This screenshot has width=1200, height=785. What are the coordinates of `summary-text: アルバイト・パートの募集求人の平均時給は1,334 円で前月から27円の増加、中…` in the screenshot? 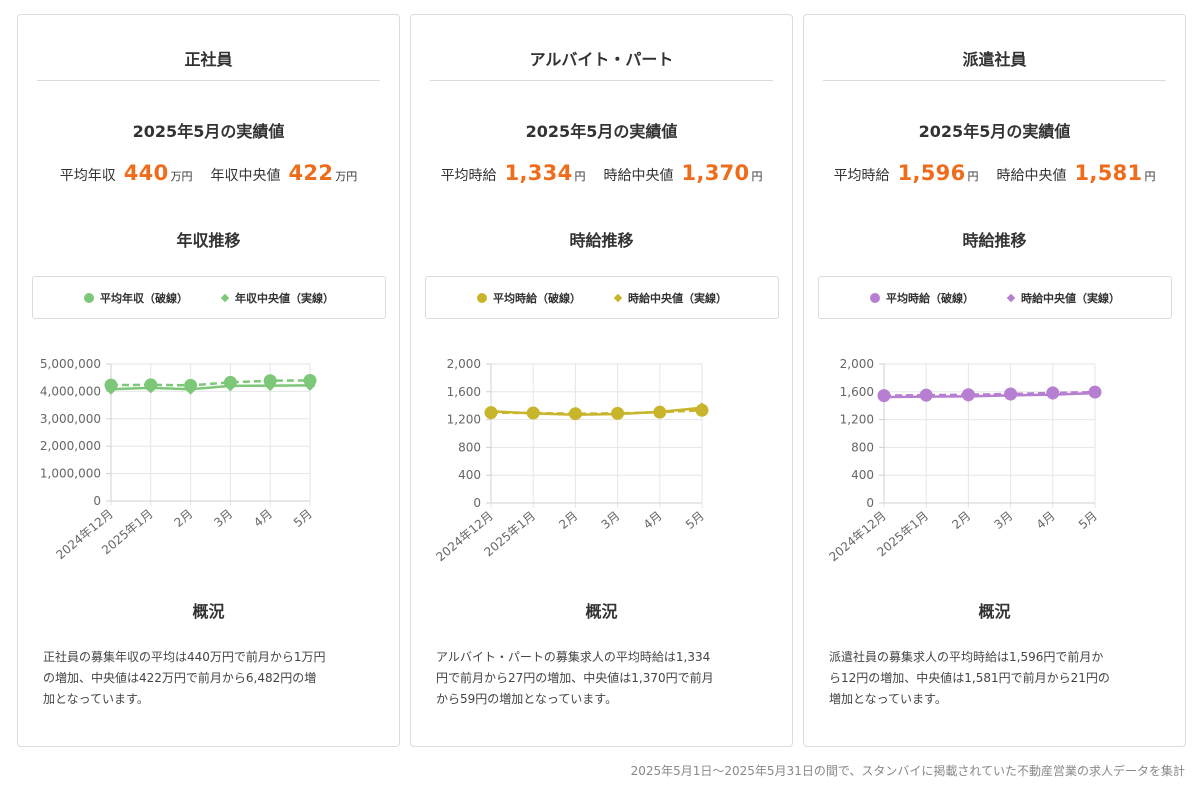 It's located at (604, 678).